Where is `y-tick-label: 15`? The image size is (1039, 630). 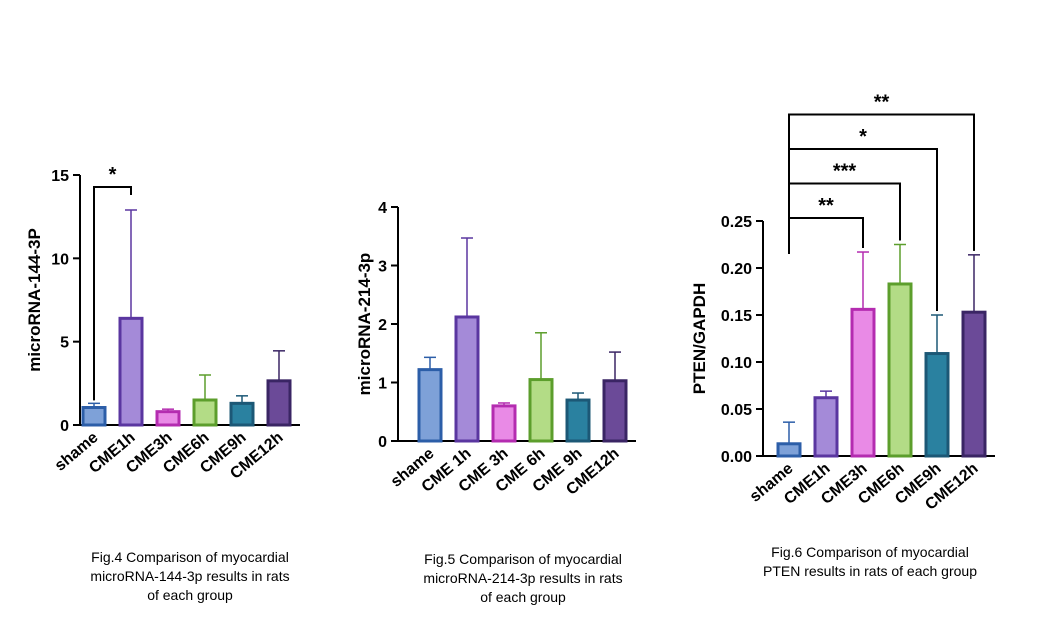 y-tick-label: 15 is located at coordinates (60, 176).